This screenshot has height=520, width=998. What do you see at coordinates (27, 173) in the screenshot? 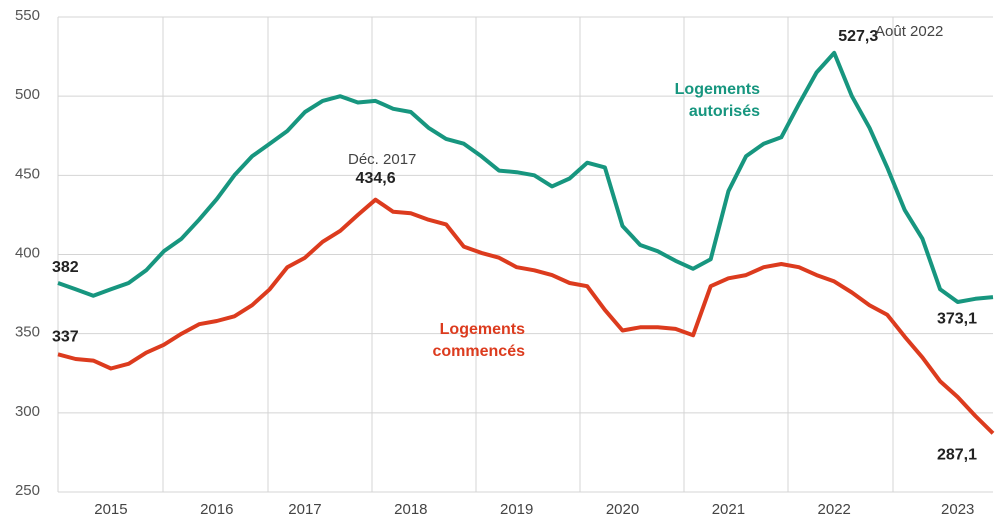
I see `y-tick-label: 450` at bounding box center [27, 173].